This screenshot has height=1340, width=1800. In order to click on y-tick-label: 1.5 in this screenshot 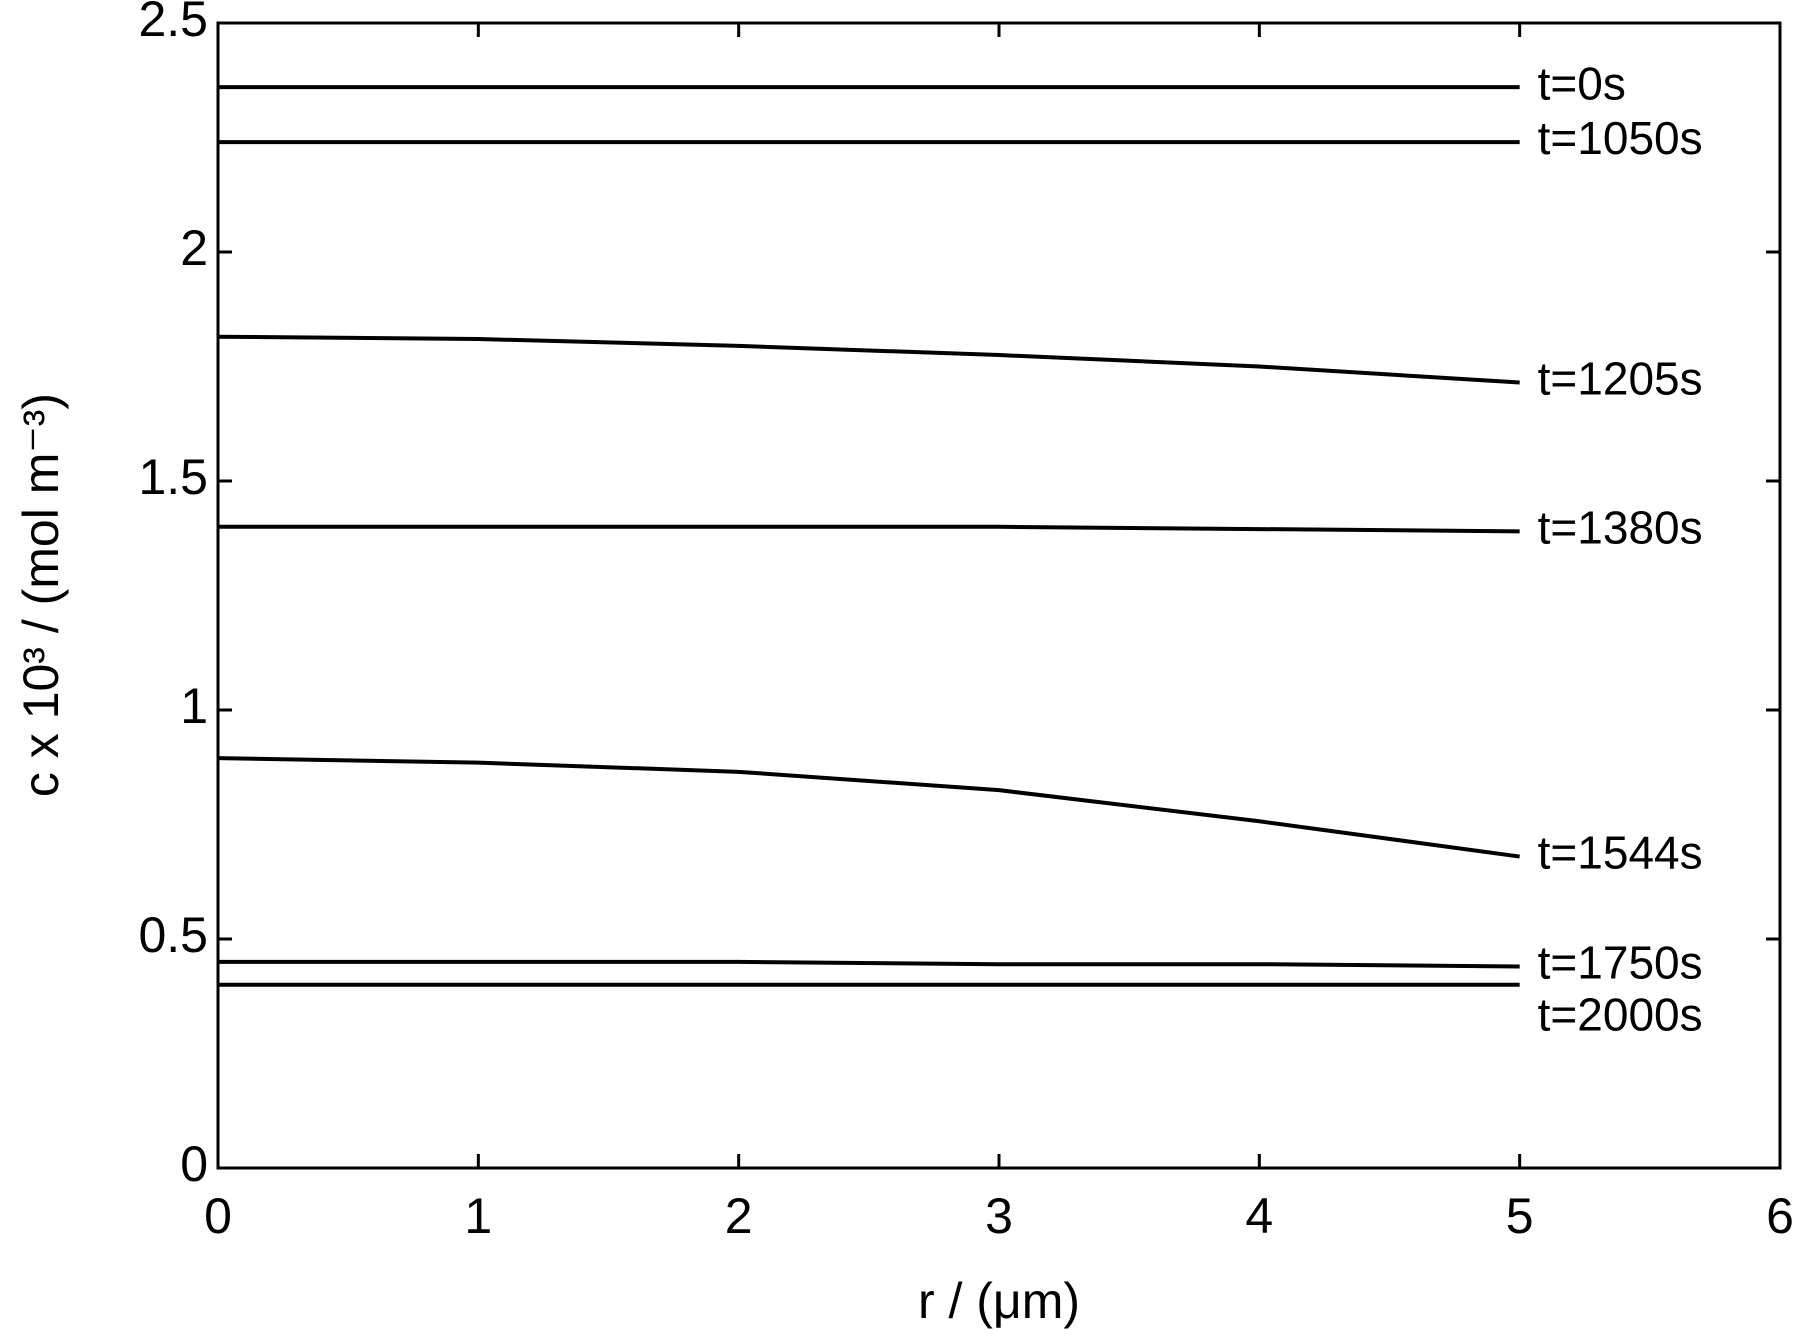, I will do `click(173, 477)`.